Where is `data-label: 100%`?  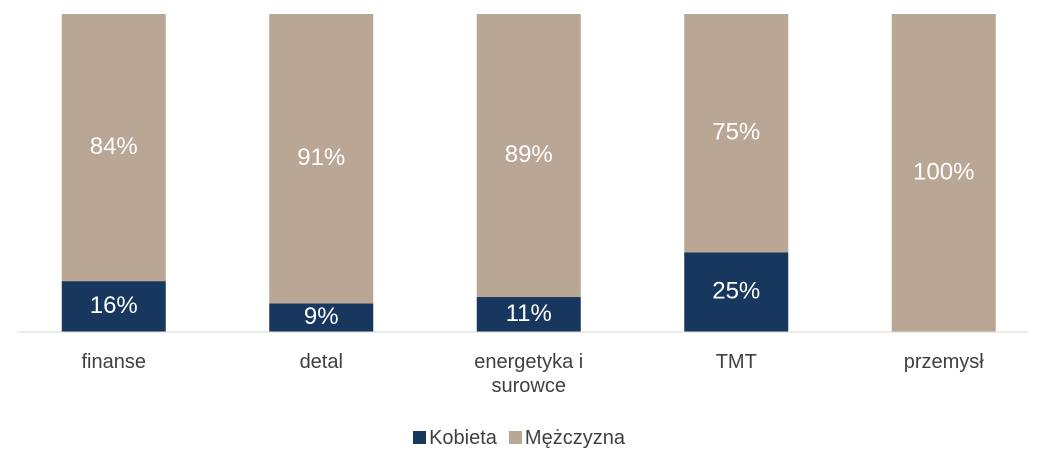
data-label: 100% is located at coordinates (943, 171).